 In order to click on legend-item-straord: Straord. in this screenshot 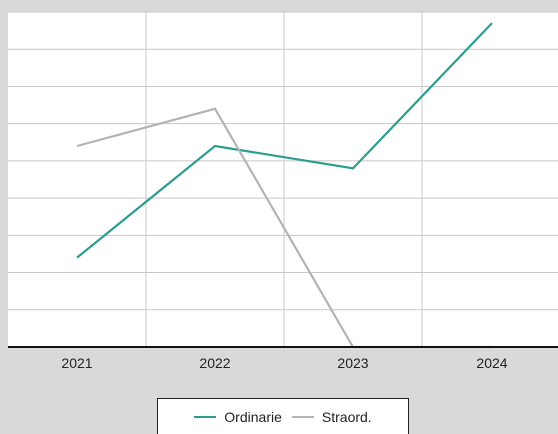, I will do `click(331, 416)`.